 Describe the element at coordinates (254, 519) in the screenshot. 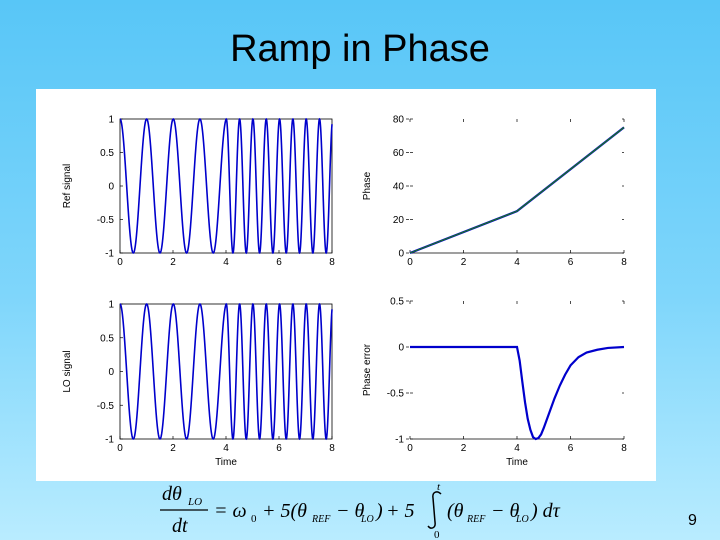

I see `eq-omega-sub: 0` at that location.